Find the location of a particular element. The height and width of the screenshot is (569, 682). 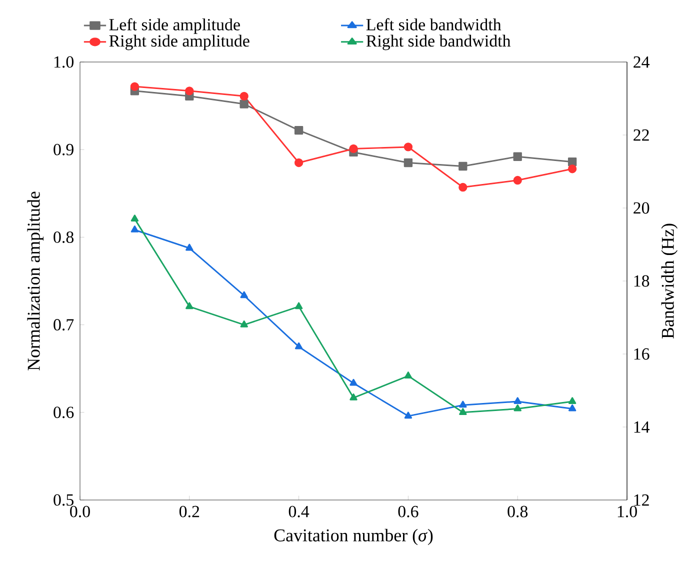

legend-label: Left side bandwidth is located at coordinates (434, 24).